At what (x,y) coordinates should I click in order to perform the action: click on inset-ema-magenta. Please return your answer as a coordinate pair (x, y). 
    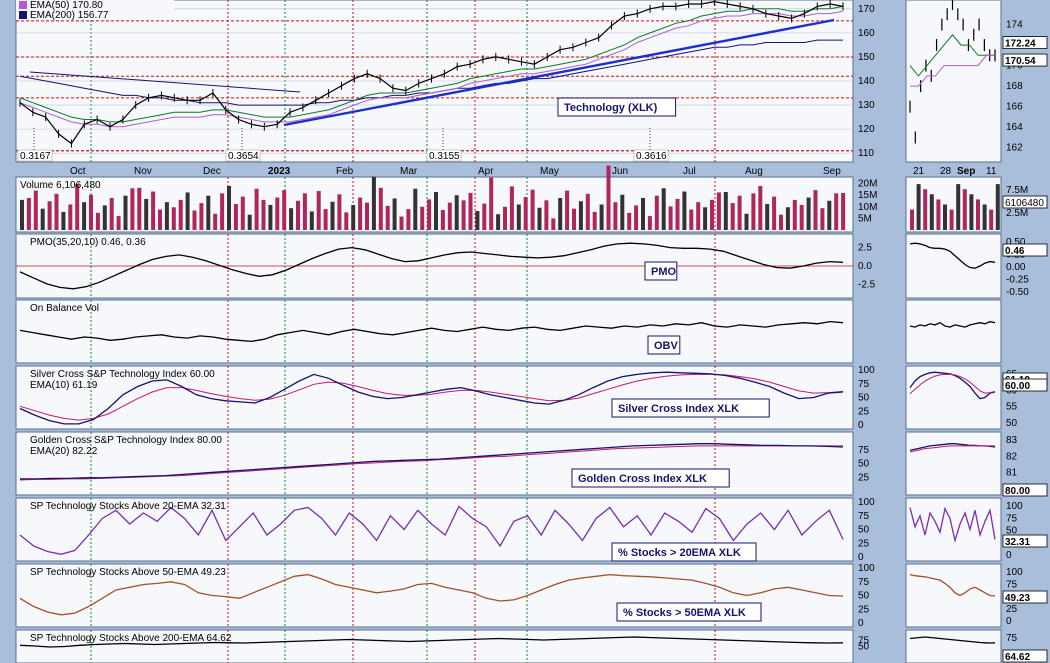
    Looking at the image, I should click on (952, 70).